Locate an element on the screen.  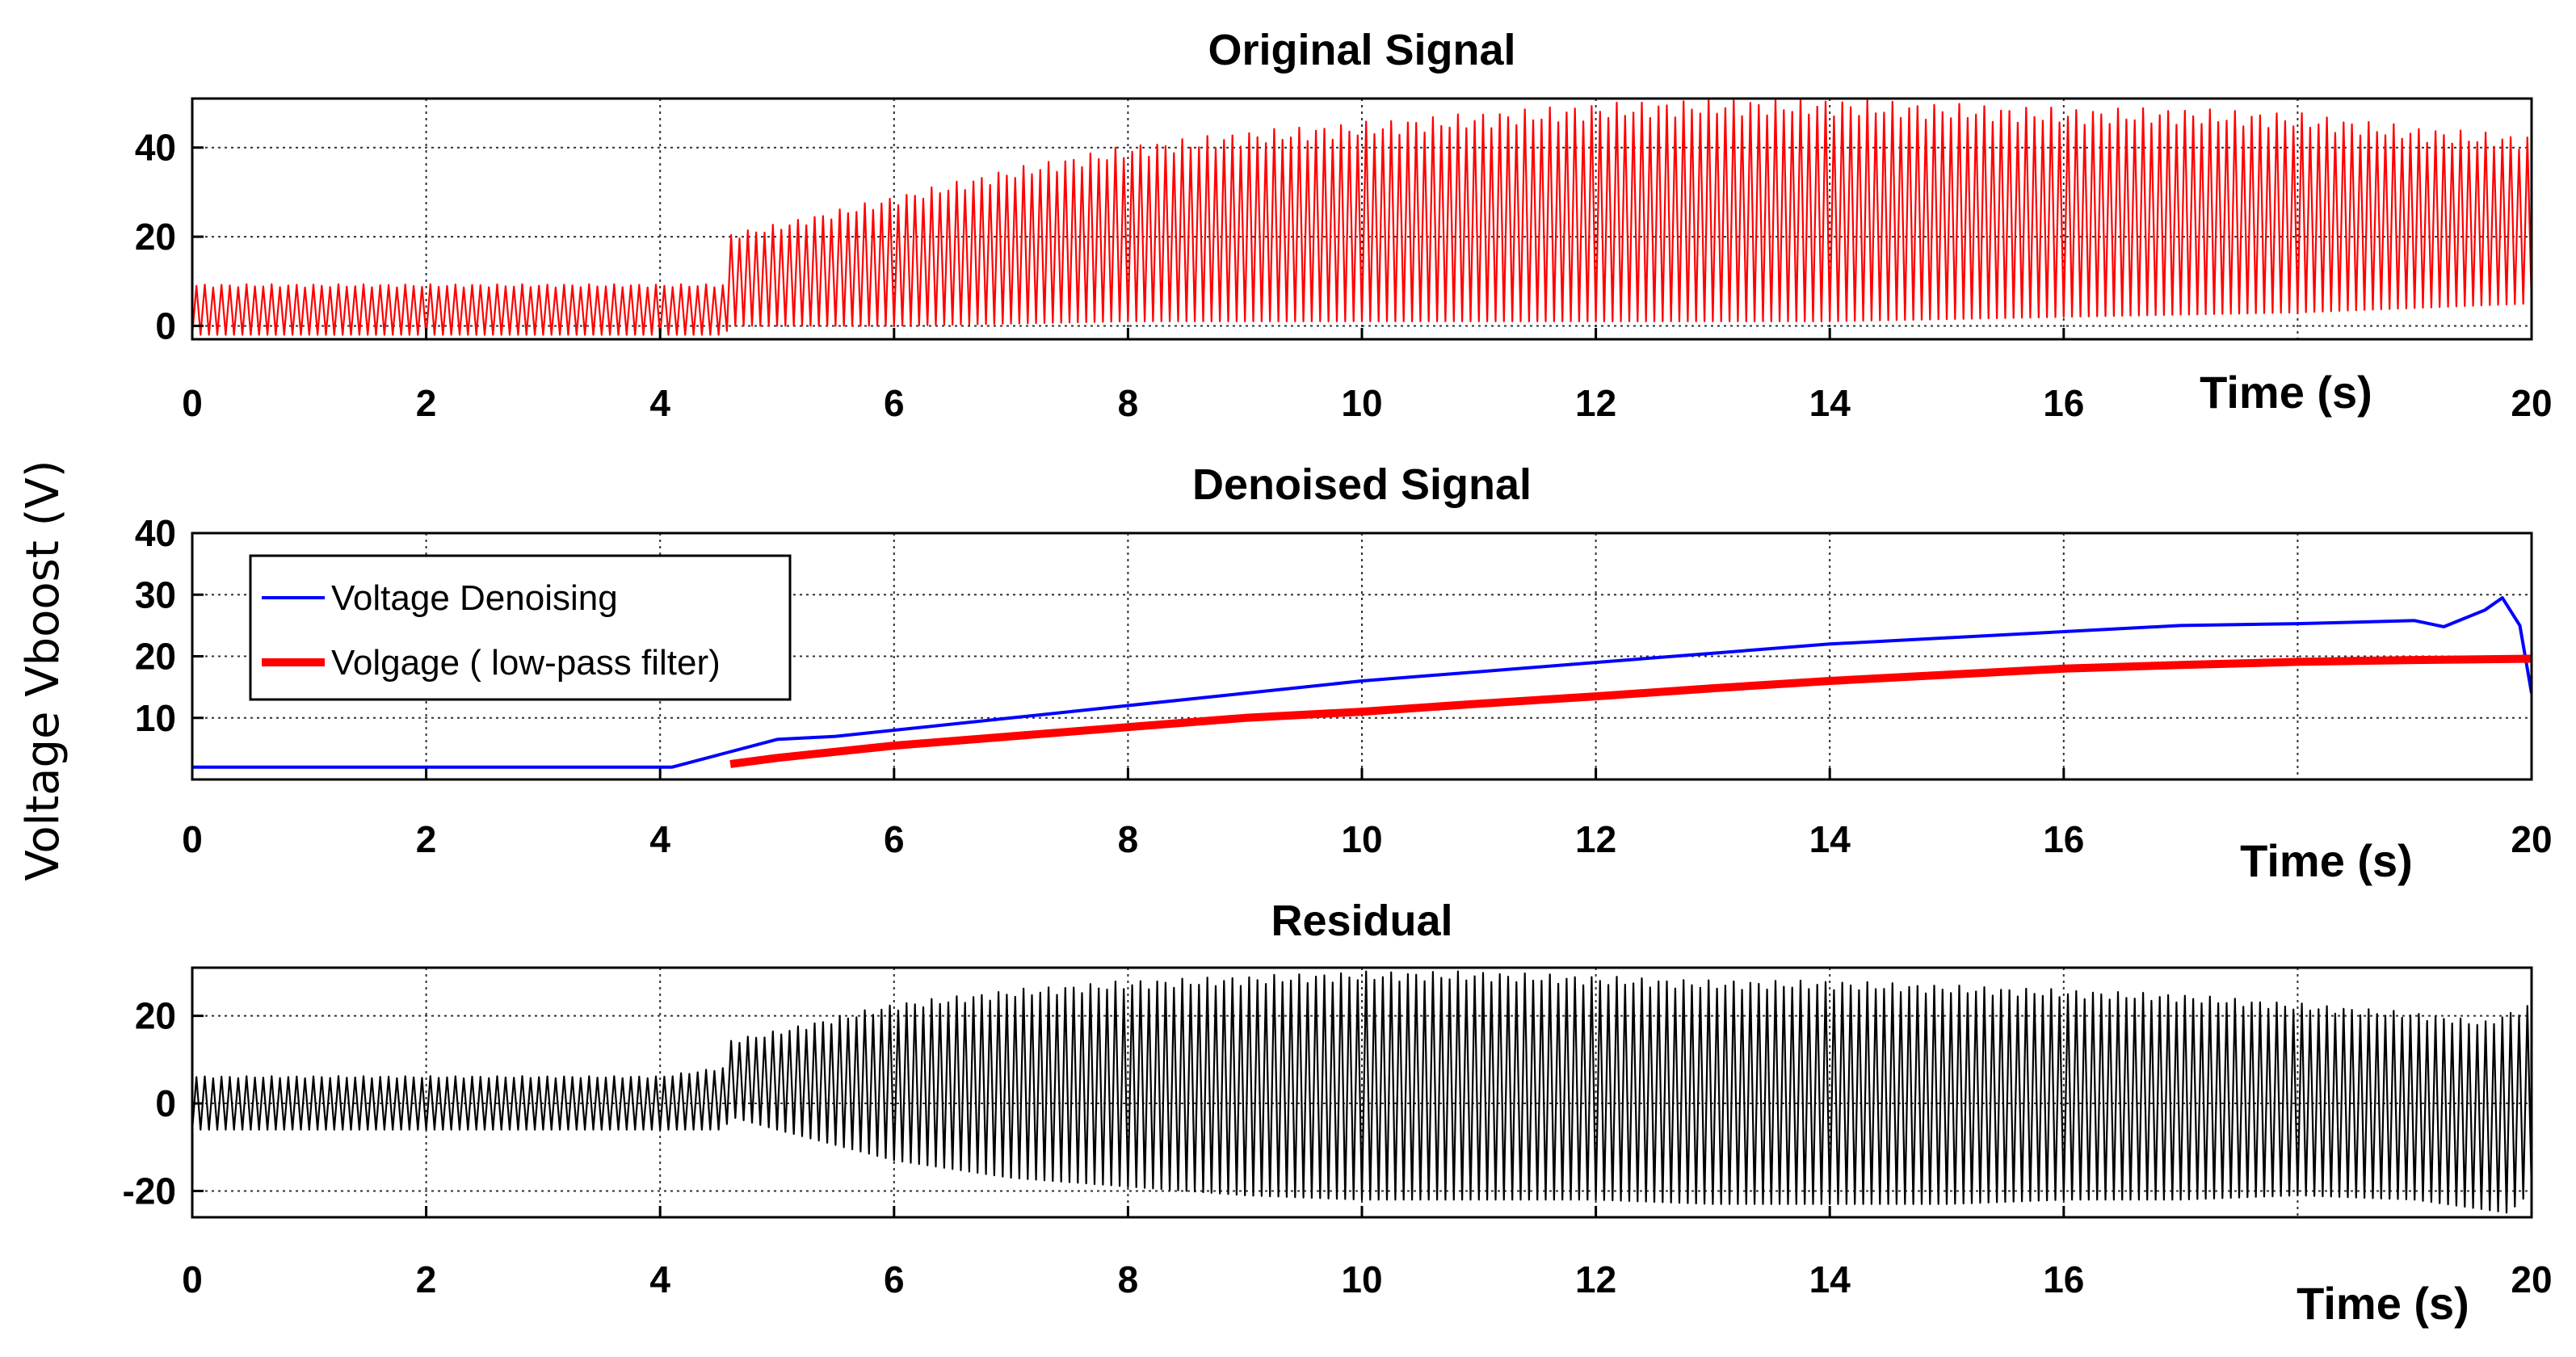
legend-box is located at coordinates (520, 628).